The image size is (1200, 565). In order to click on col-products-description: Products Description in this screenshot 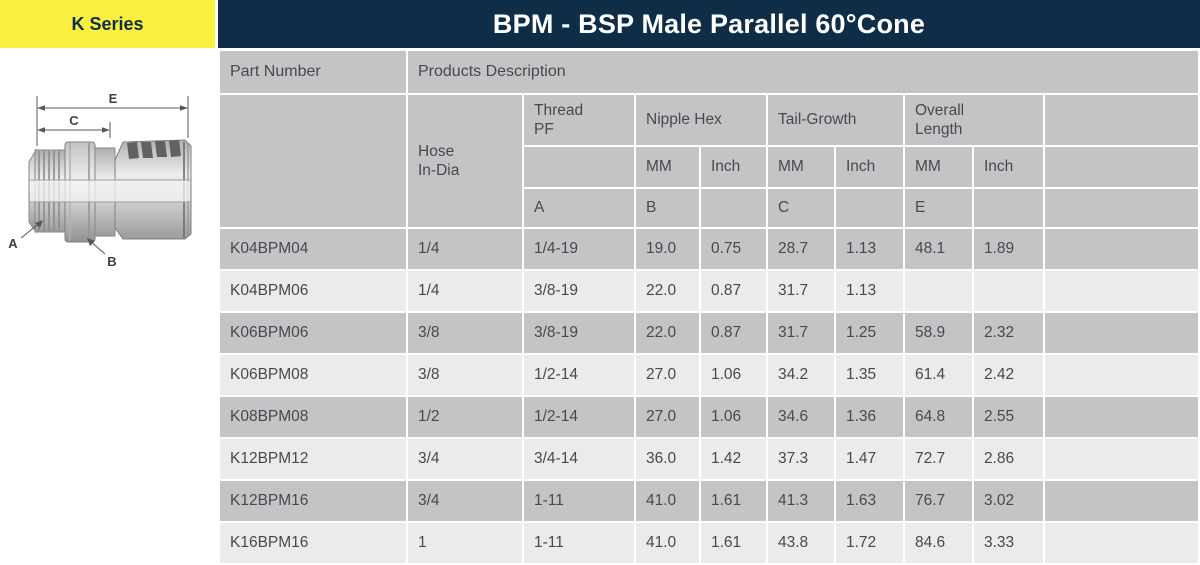, I will do `click(803, 72)`.